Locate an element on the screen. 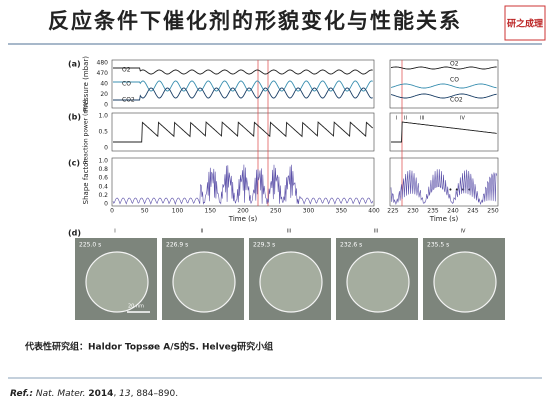 The height and width of the screenshot is (412, 550). y-tick-label: 0.6 is located at coordinates (103, 178).